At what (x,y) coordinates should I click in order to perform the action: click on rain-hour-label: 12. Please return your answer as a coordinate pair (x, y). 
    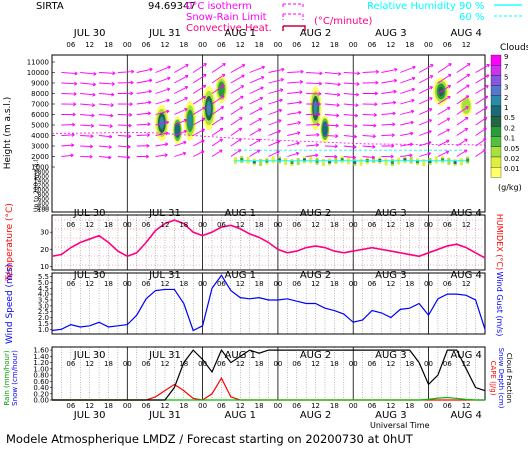
    Looking at the image, I should click on (390, 364).